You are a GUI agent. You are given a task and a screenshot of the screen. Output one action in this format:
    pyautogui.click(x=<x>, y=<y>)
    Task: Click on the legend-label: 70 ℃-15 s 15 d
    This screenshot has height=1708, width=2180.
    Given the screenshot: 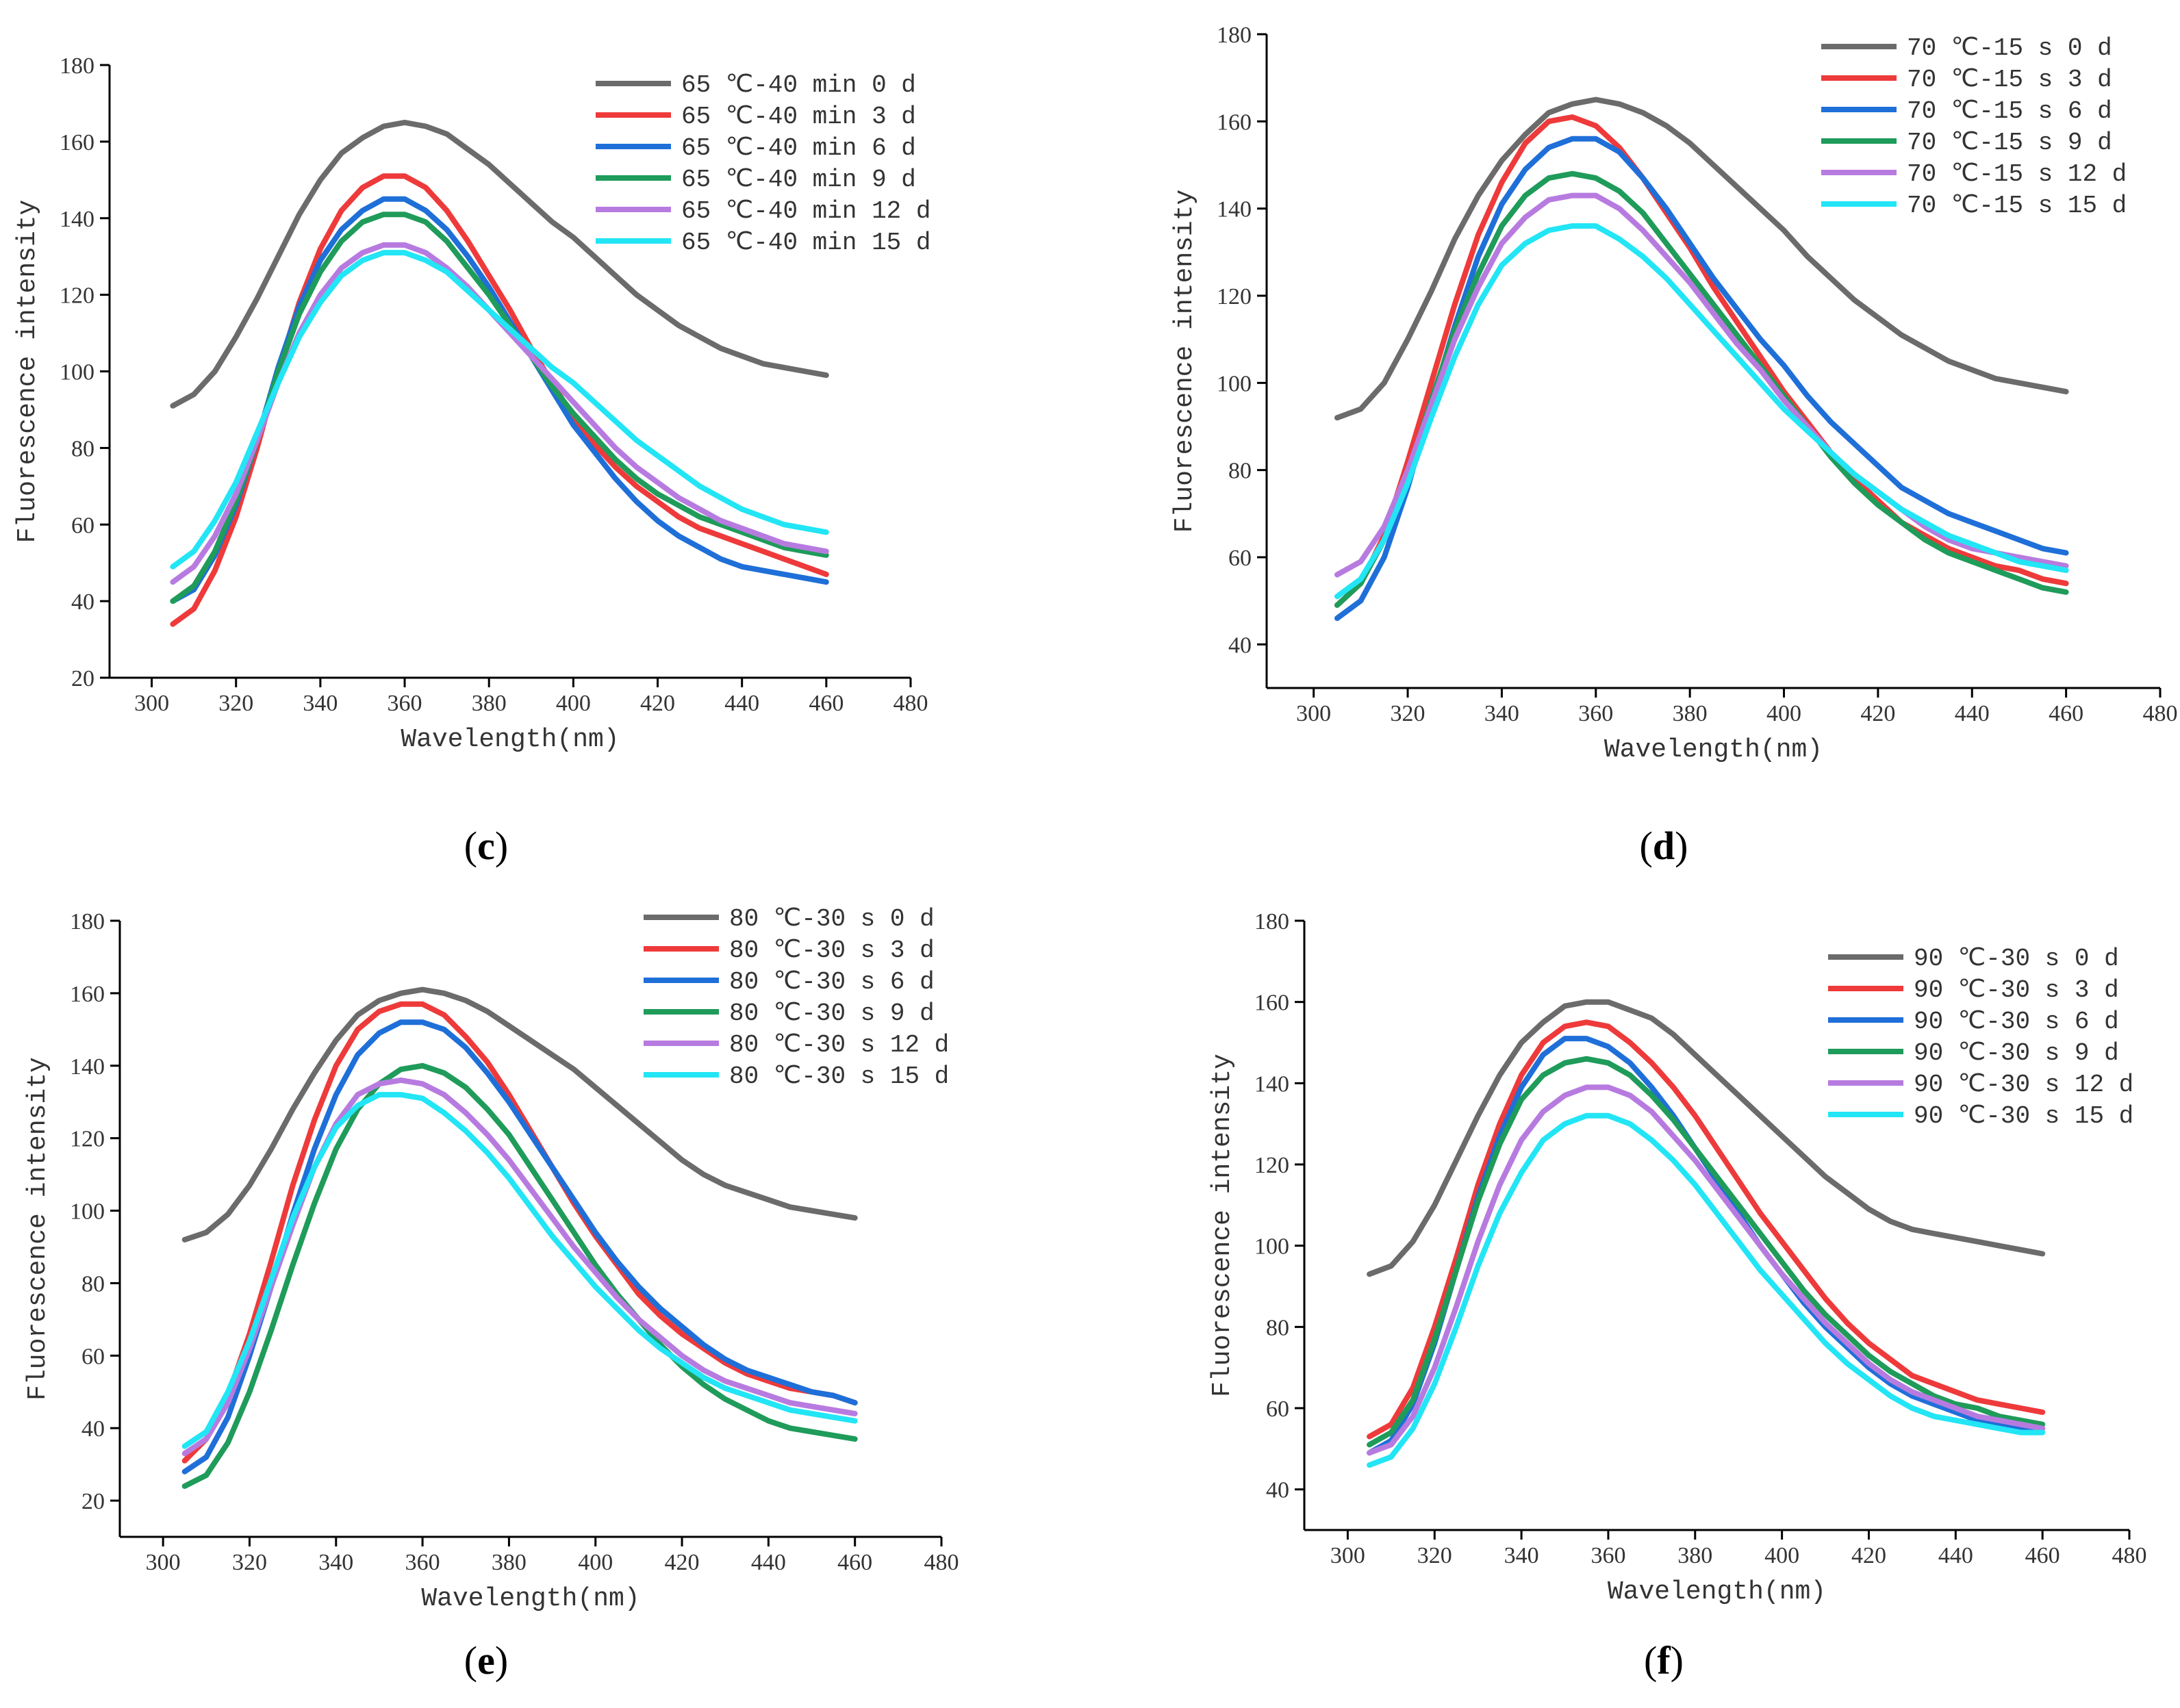 What is the action you would take?
    pyautogui.click(x=2017, y=206)
    